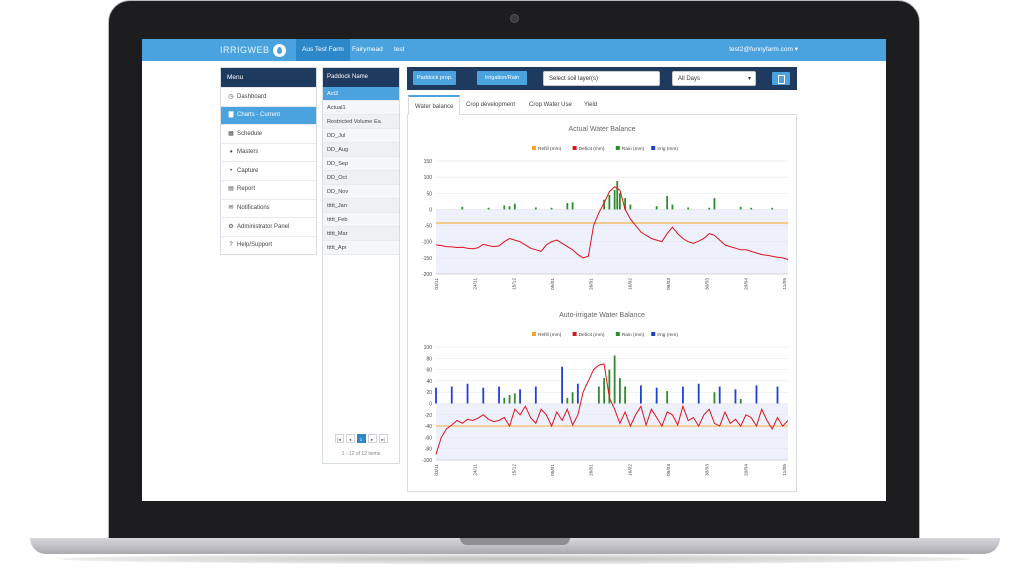 Image resolution: width=1030 pixels, height=572 pixels. I want to click on paddock-list-item: DD_Jul, so click(361, 136).